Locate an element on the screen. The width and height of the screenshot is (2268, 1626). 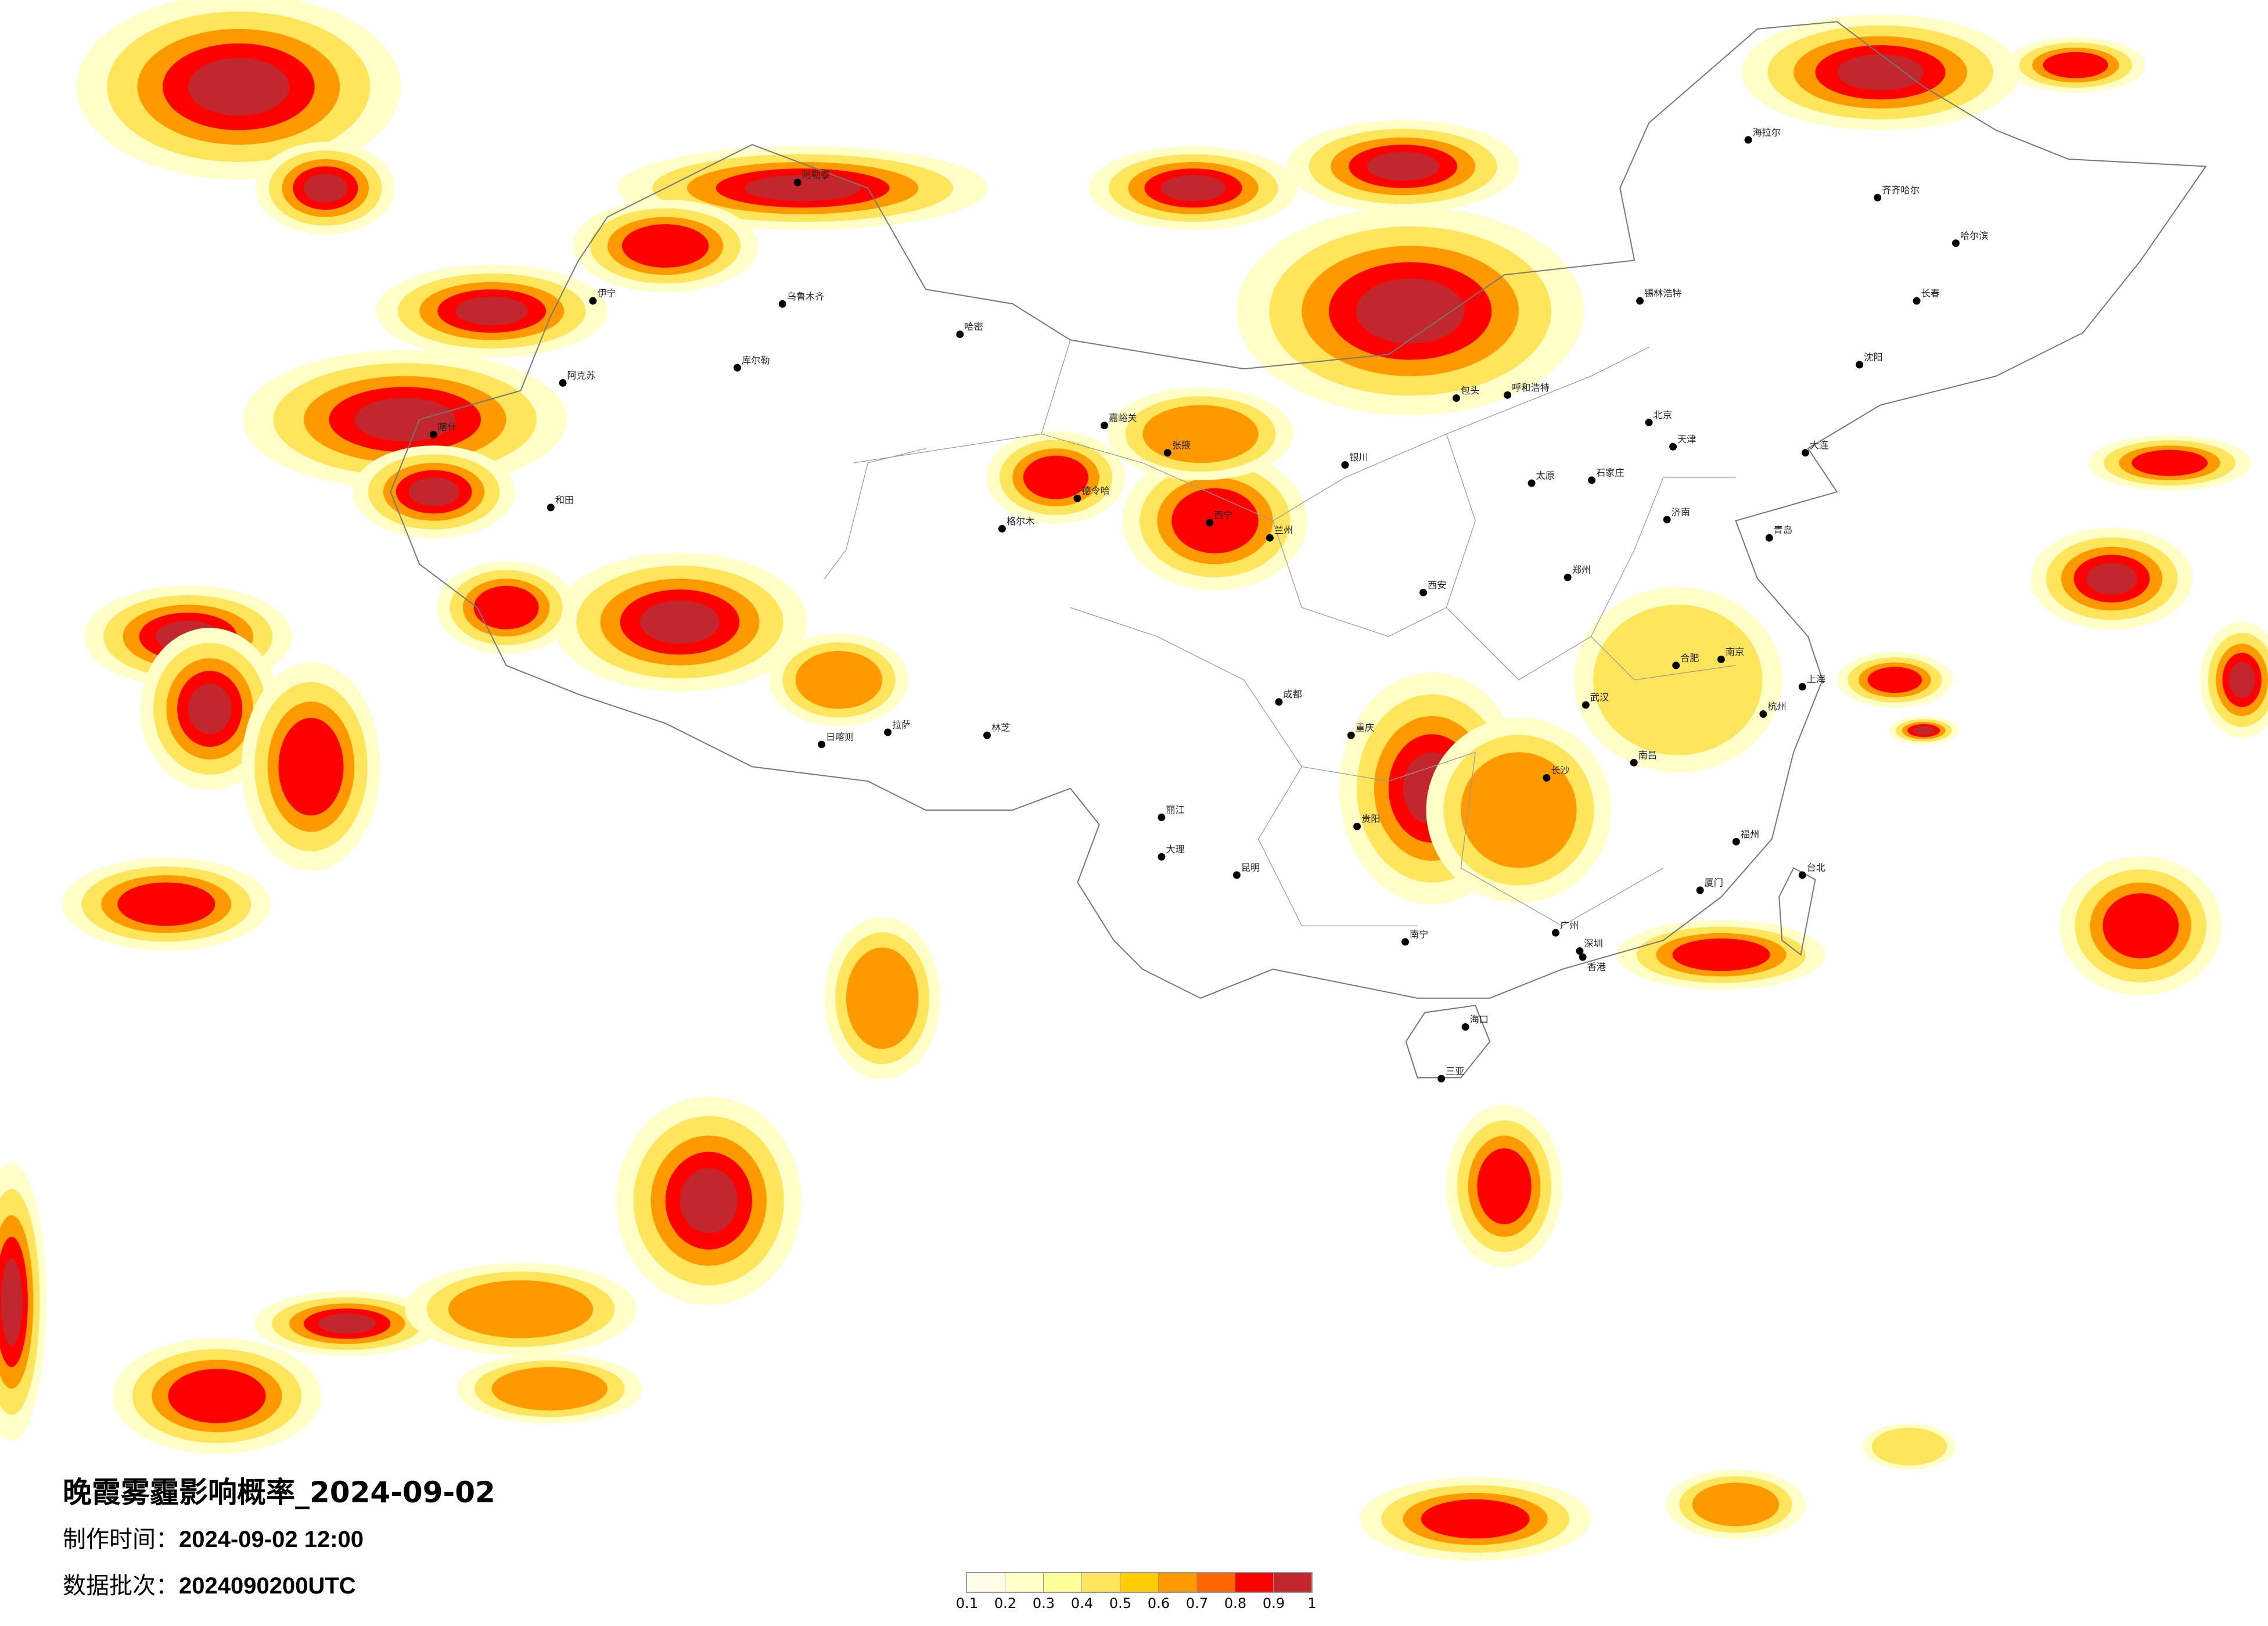
legend-label: 0.6 is located at coordinates (1158, 1603).